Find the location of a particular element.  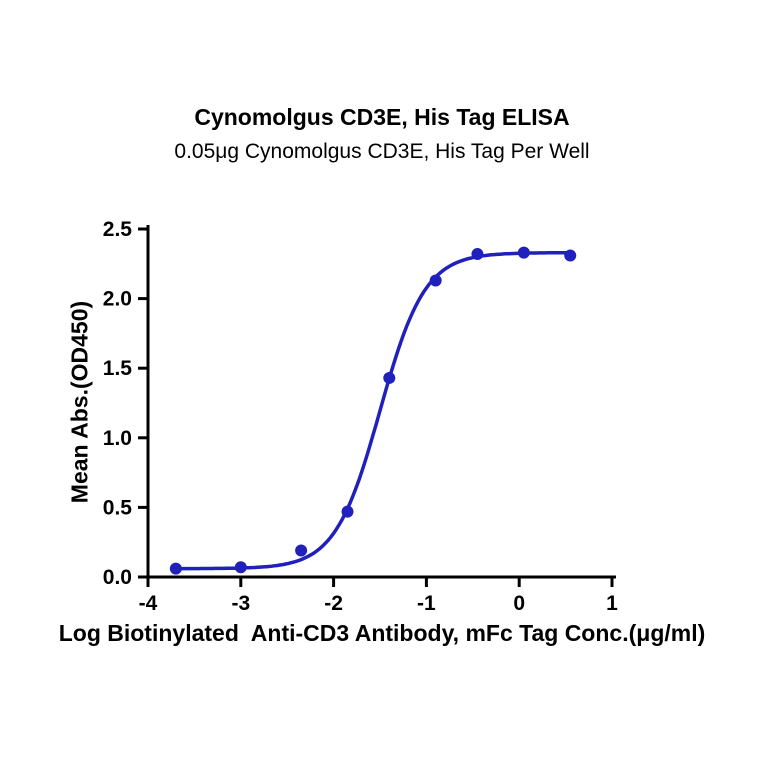

chart-subtitle: 0.05μg Cynomolgus CD3E, His Tag Per Well is located at coordinates (382, 151).